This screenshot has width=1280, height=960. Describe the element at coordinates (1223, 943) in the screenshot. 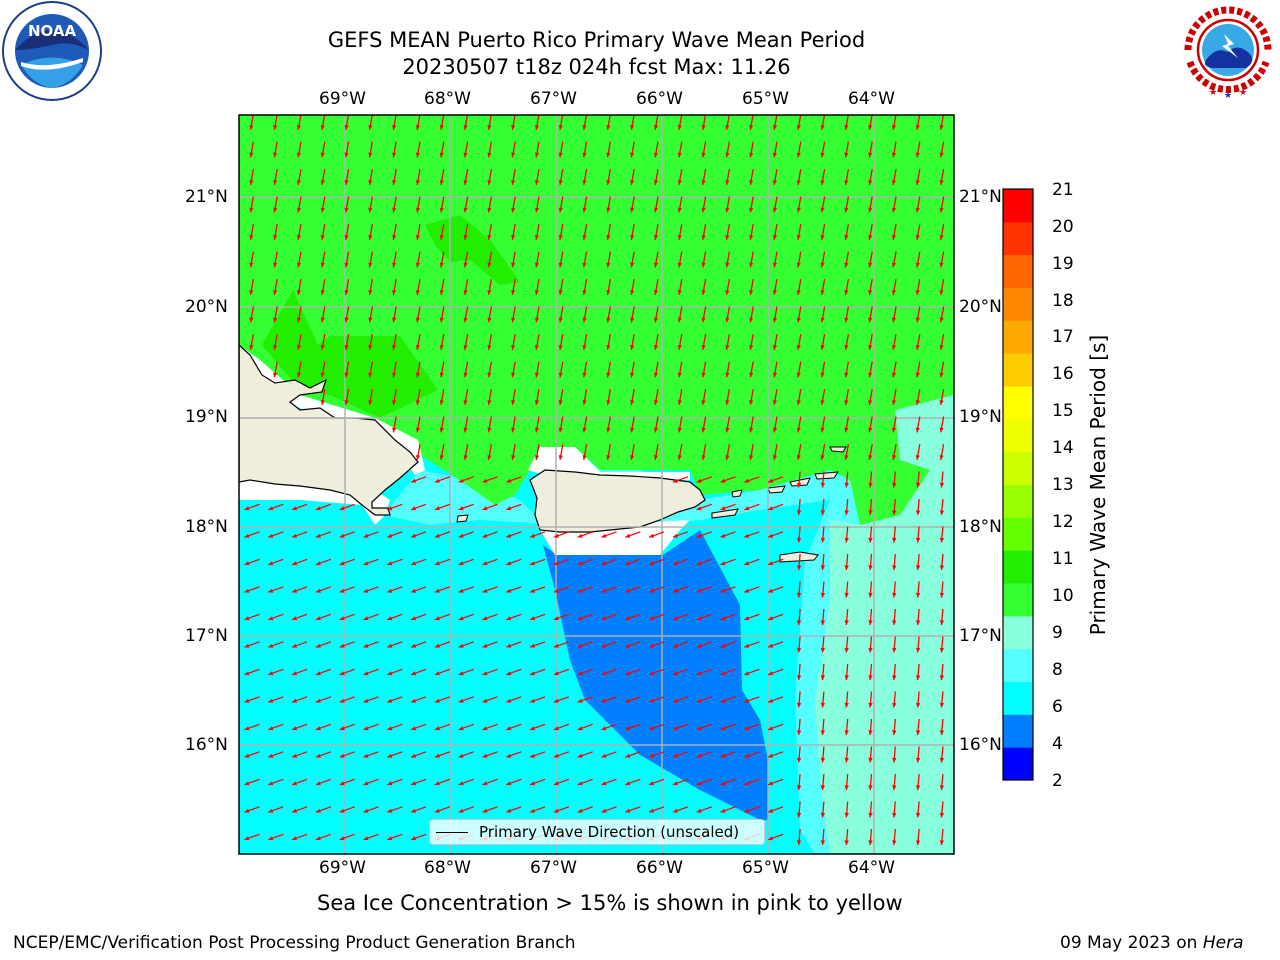

I see `footer-machine: Hera` at that location.